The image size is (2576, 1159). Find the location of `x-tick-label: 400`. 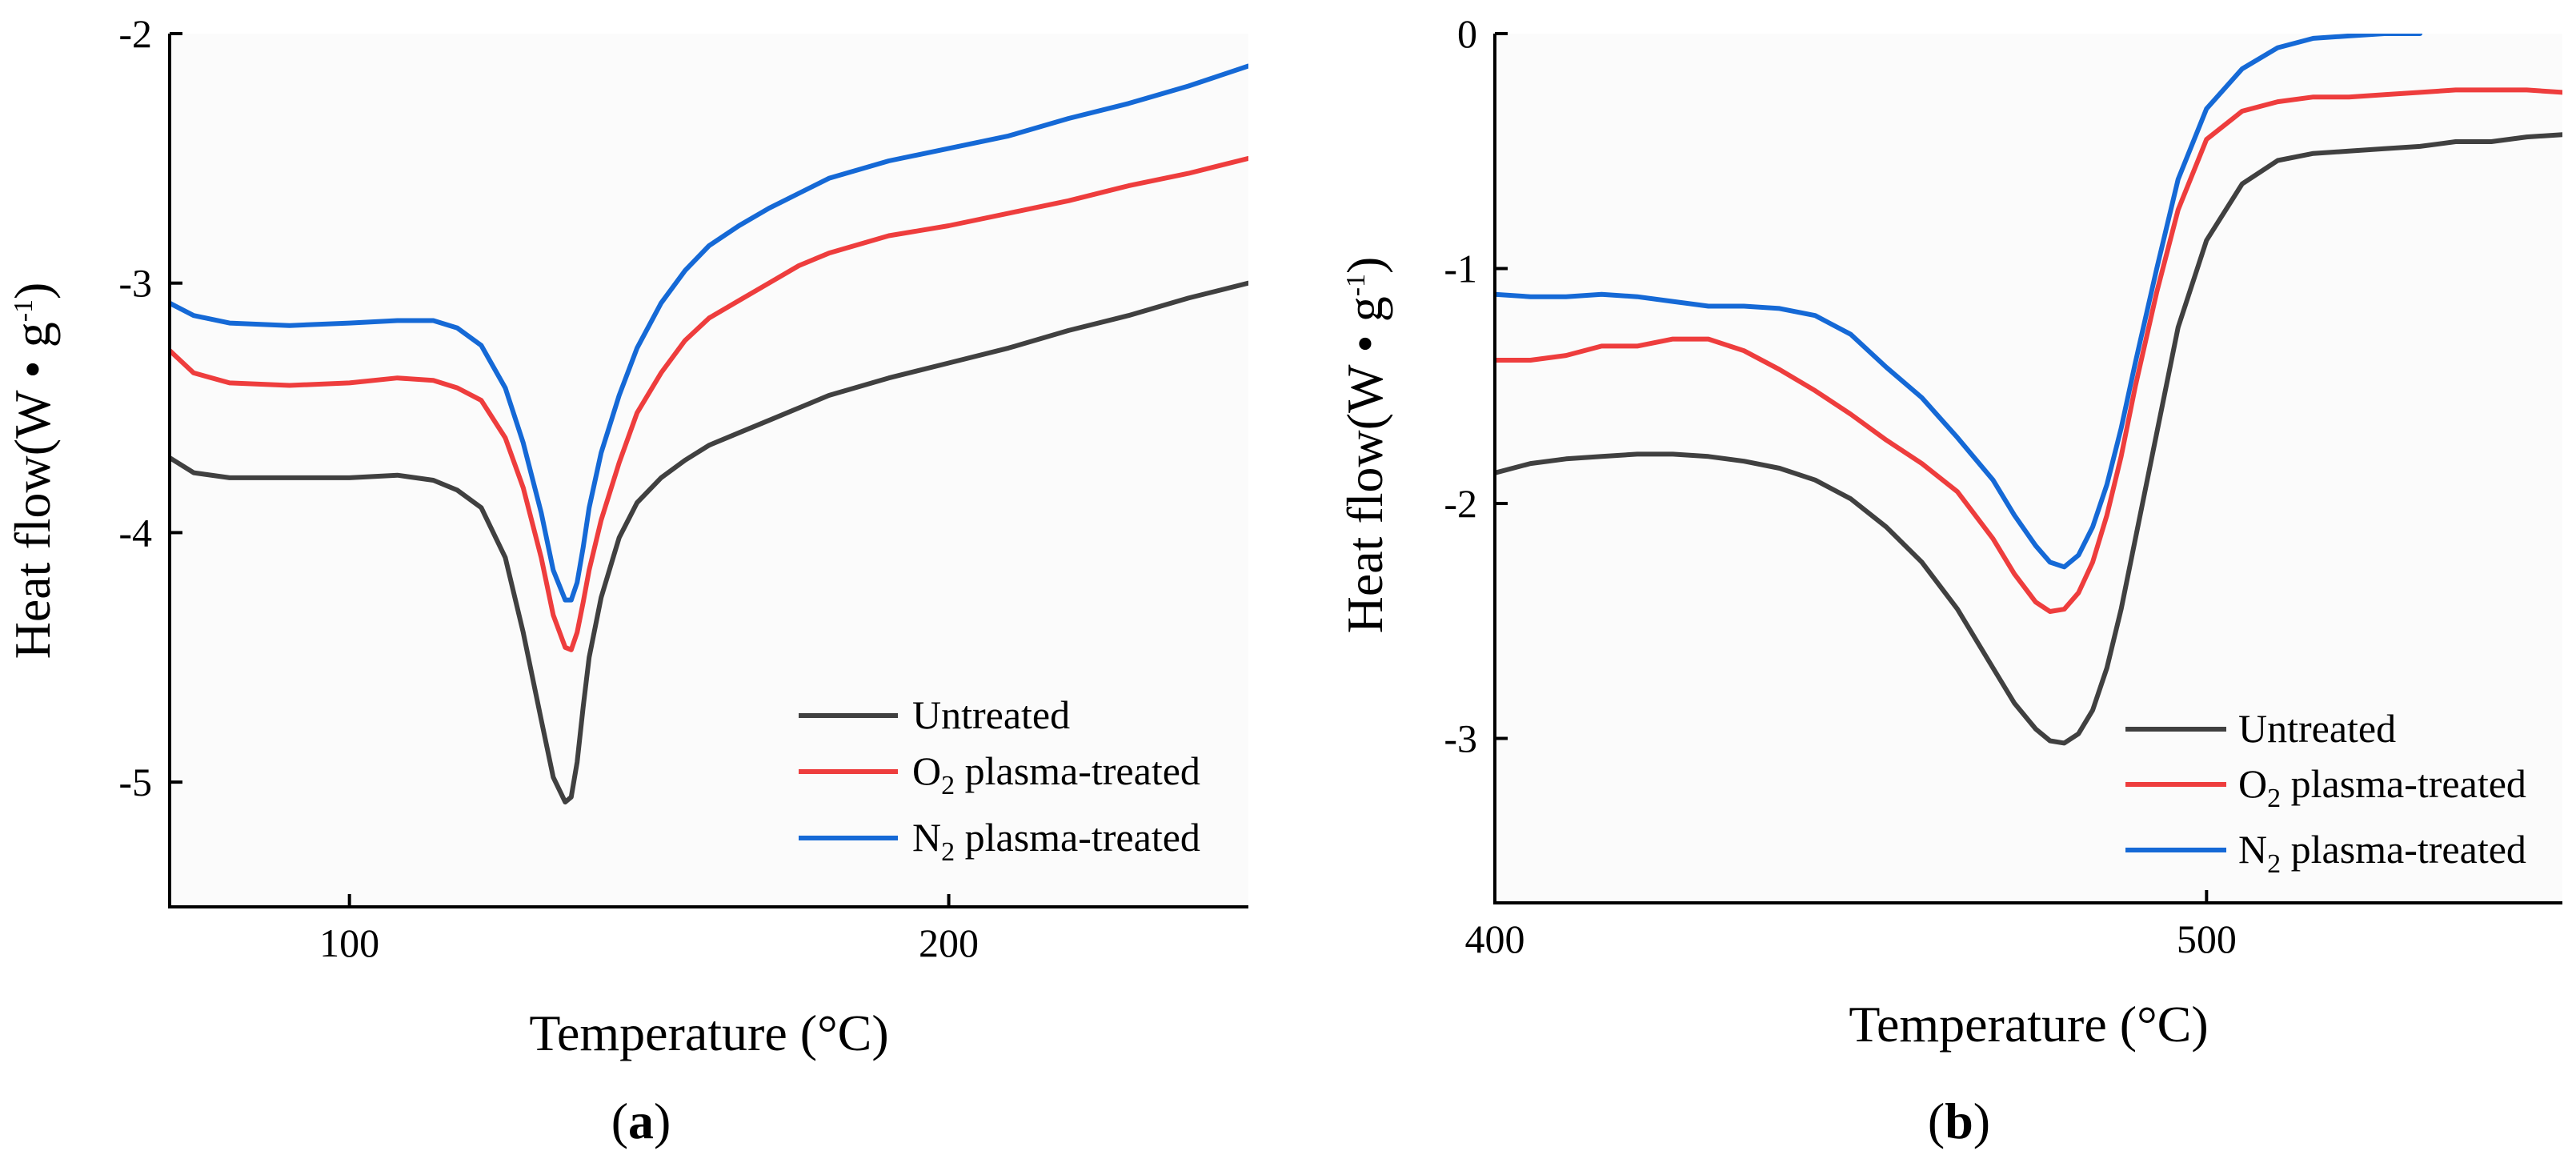

x-tick-label: 400 is located at coordinates (1495, 938).